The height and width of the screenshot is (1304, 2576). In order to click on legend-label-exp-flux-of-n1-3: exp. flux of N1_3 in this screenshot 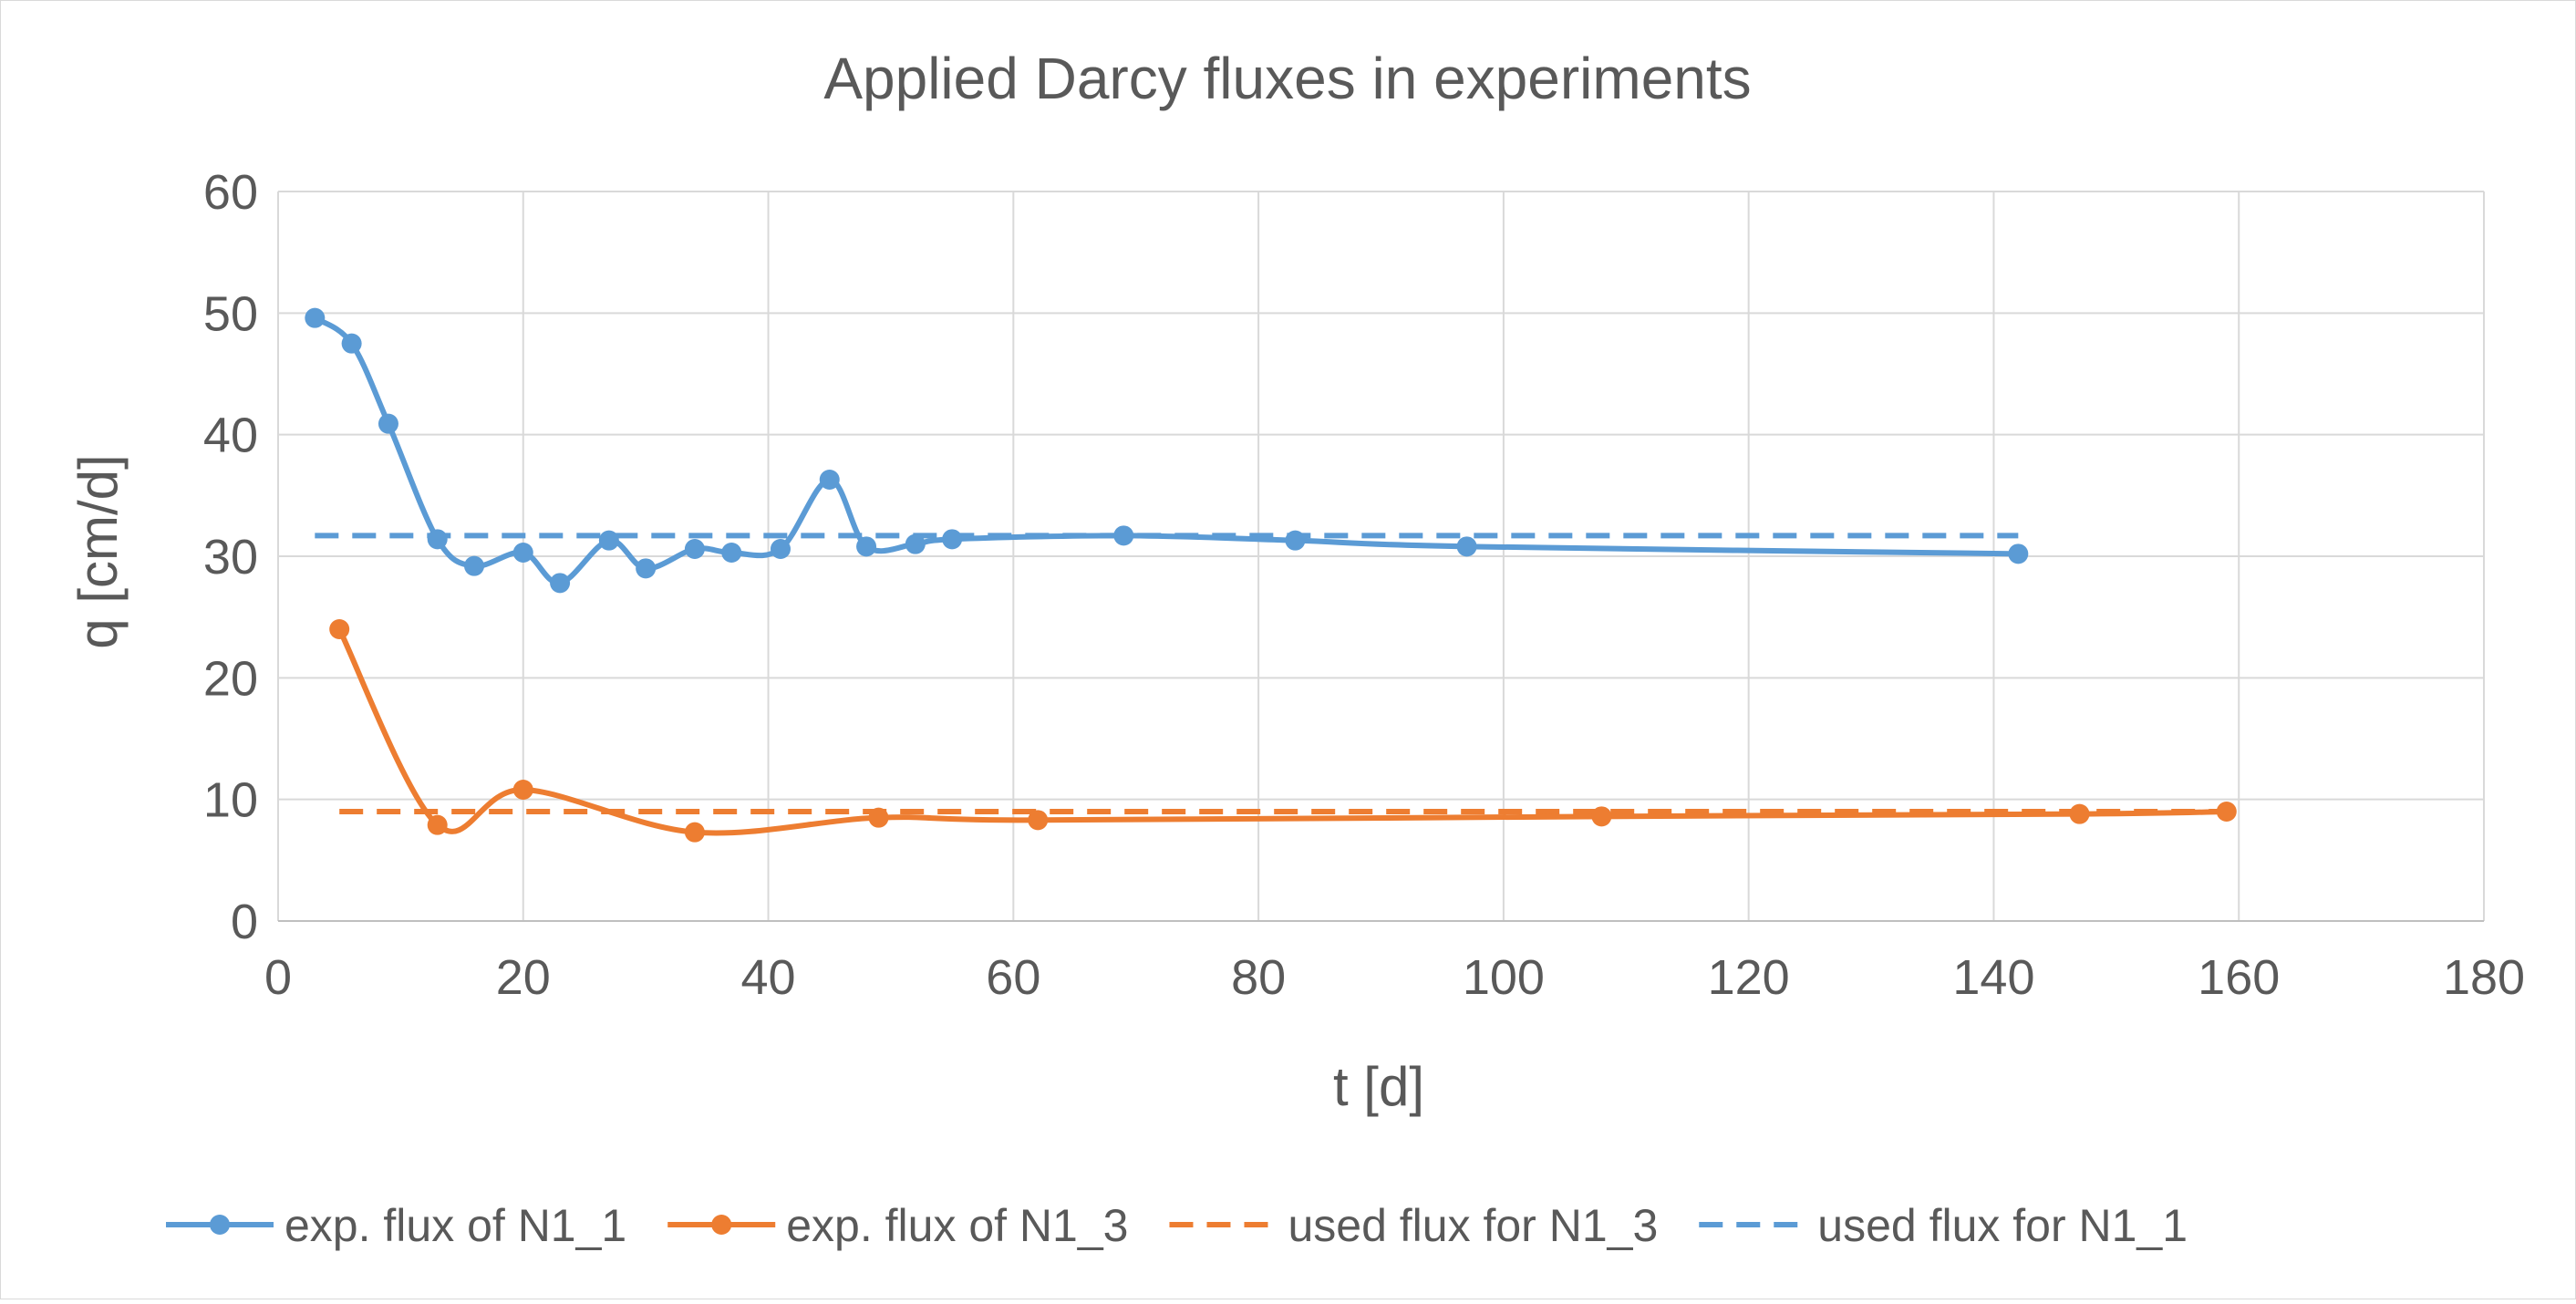, I will do `click(957, 1225)`.